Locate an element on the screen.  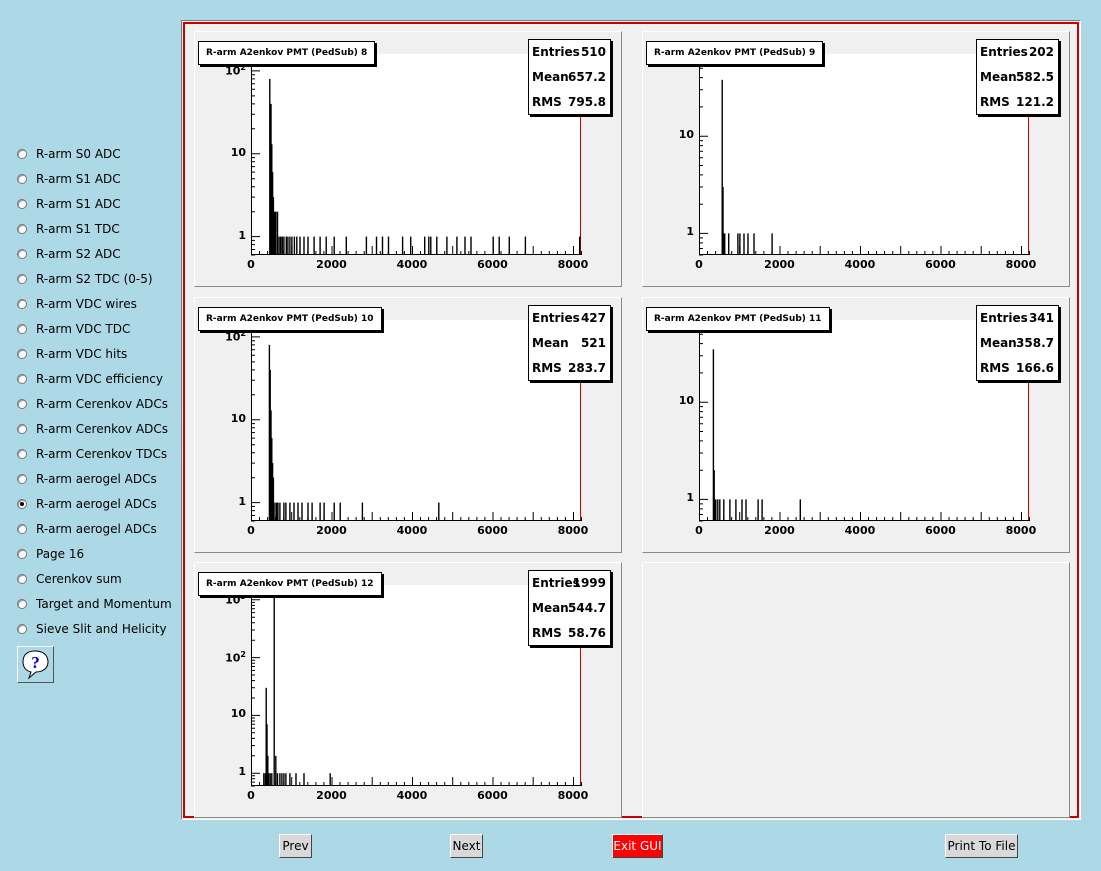
print-to-file-button: Print To File is located at coordinates (981, 846).